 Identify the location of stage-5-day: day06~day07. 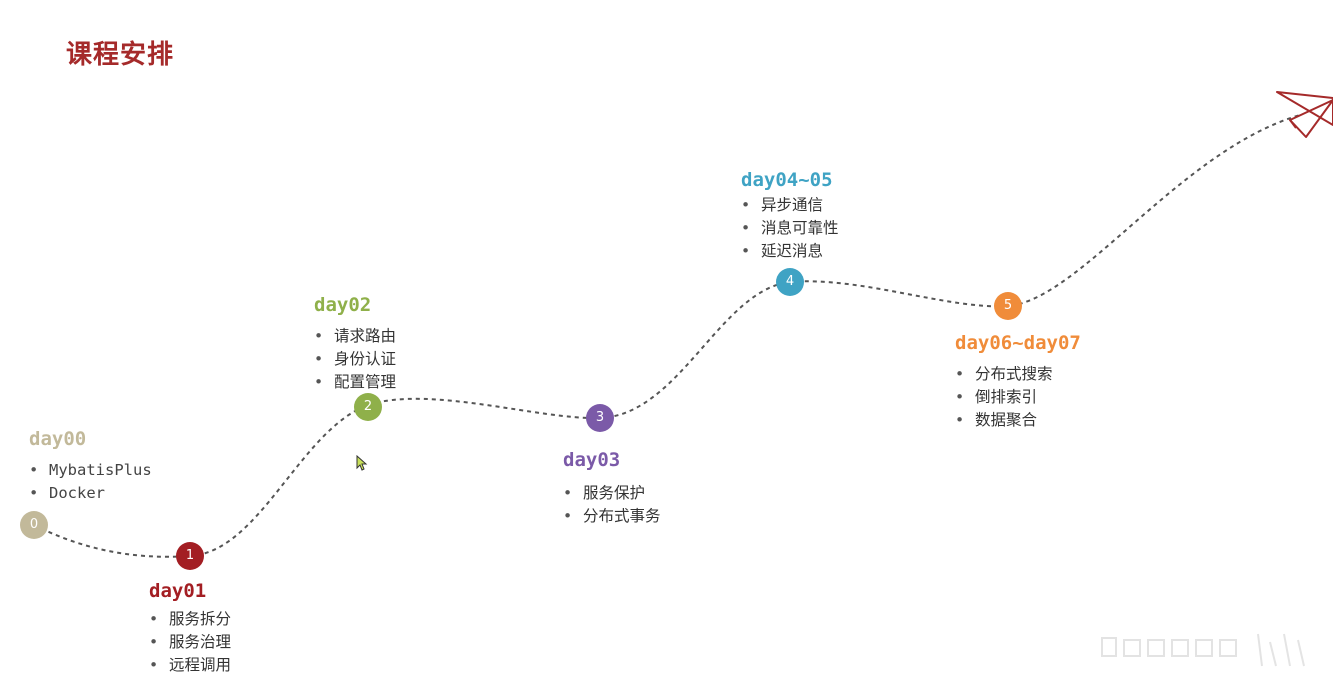
(1018, 343).